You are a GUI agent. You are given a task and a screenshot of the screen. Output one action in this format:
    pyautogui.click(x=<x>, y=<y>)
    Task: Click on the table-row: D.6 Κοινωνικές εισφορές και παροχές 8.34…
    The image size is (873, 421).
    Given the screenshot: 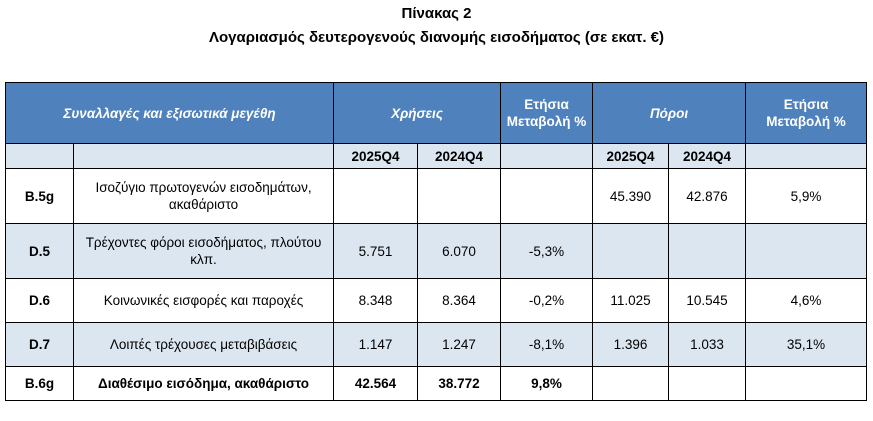 What is the action you would take?
    pyautogui.click(x=436, y=300)
    